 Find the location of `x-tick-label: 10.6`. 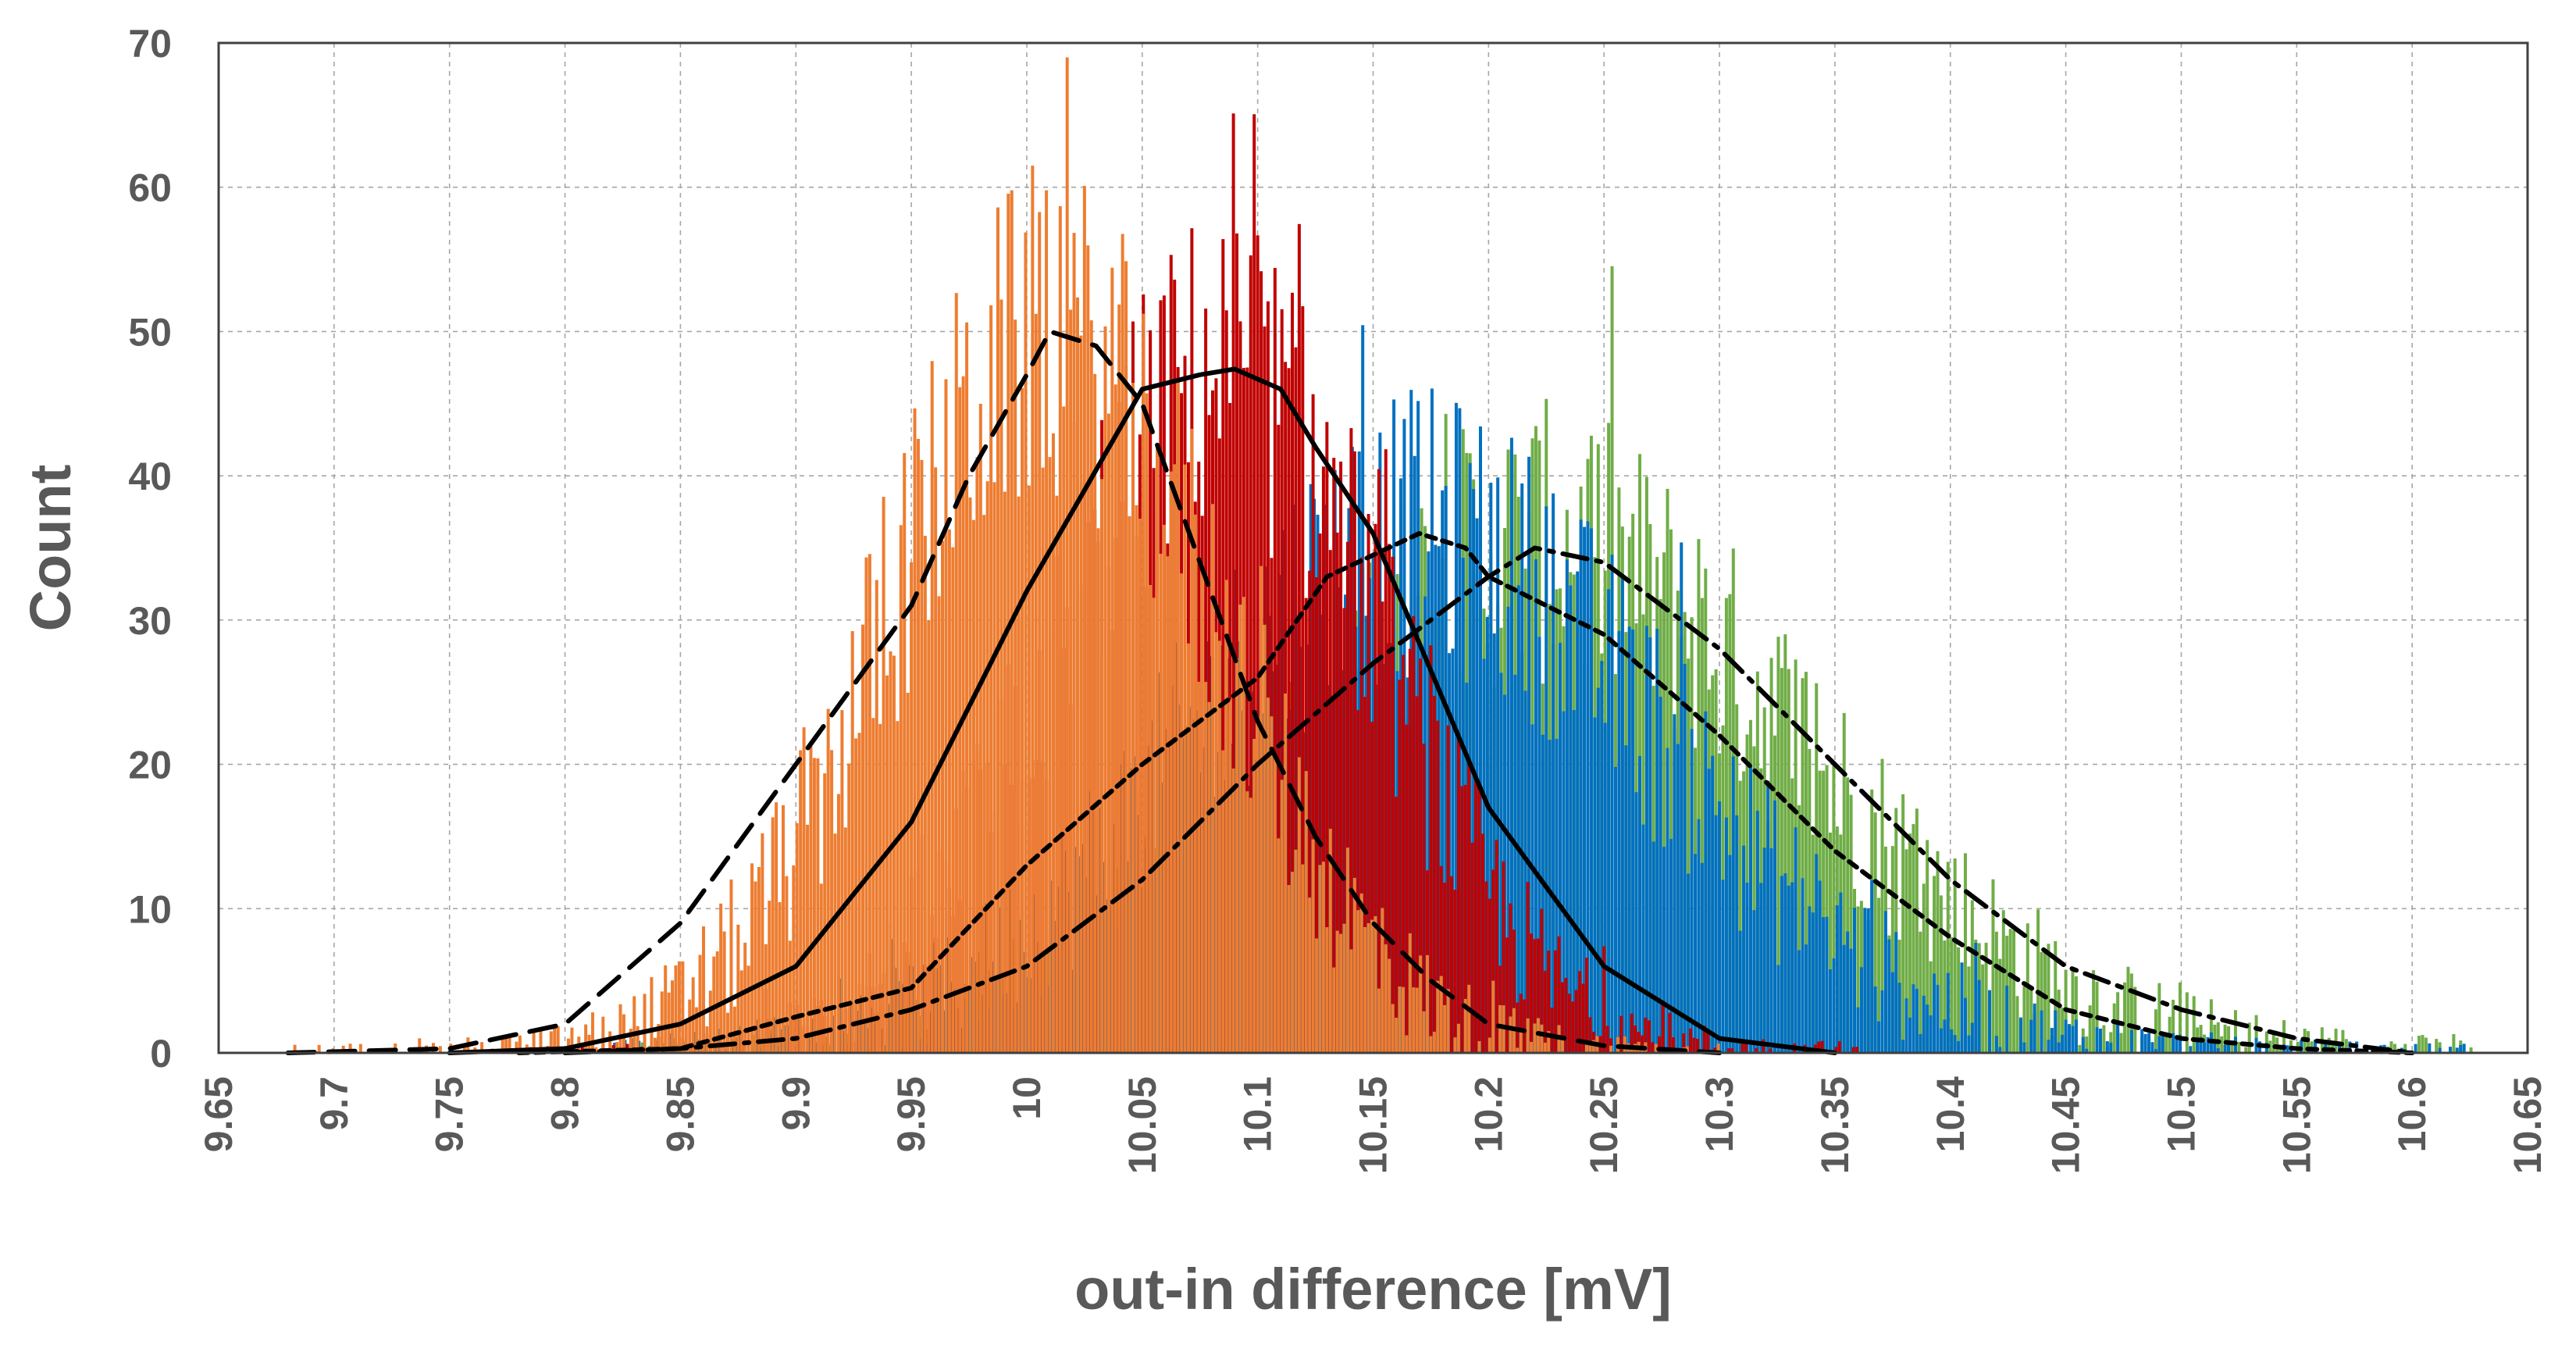

x-tick-label: 10.6 is located at coordinates (2412, 1114).